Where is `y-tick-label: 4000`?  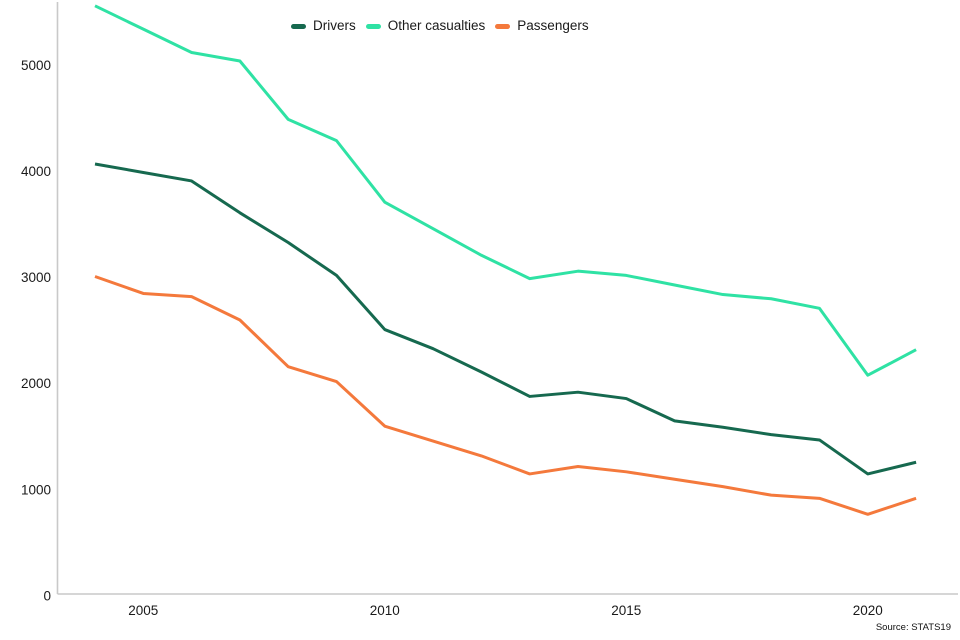 y-tick-label: 4000 is located at coordinates (36, 171).